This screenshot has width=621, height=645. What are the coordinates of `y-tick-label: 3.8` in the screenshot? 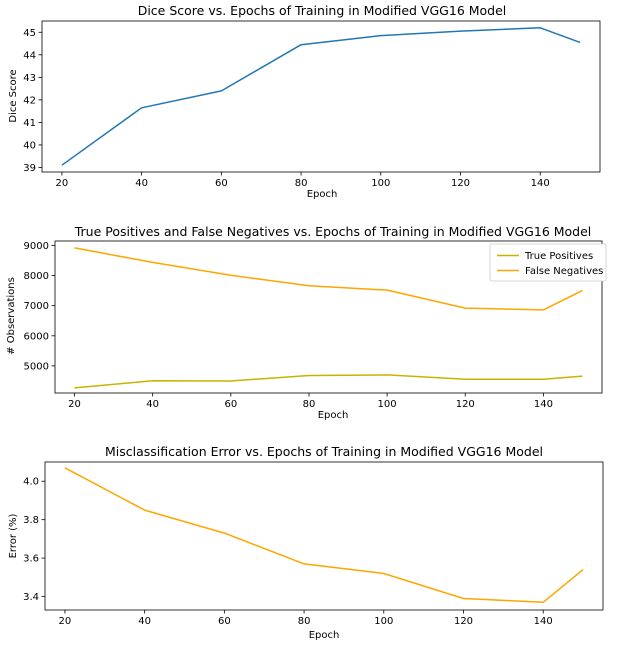 It's located at (31, 520).